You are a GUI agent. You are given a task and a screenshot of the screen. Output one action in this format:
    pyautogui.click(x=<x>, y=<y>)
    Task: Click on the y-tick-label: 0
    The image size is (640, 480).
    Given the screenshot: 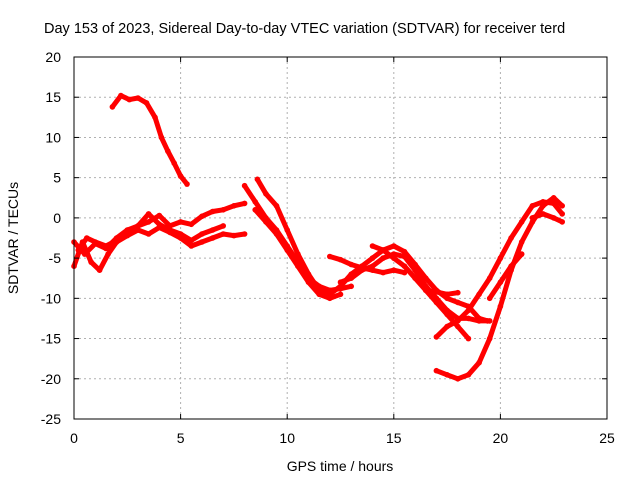 What is the action you would take?
    pyautogui.click(x=57, y=218)
    